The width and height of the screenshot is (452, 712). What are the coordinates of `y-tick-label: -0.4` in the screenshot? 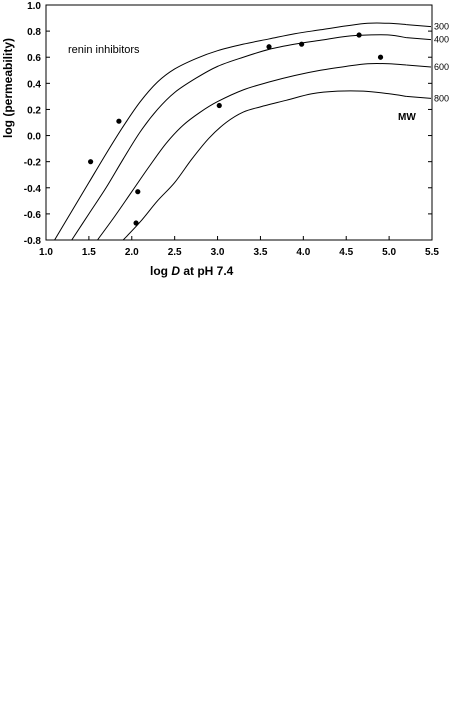 It's located at (33, 189).